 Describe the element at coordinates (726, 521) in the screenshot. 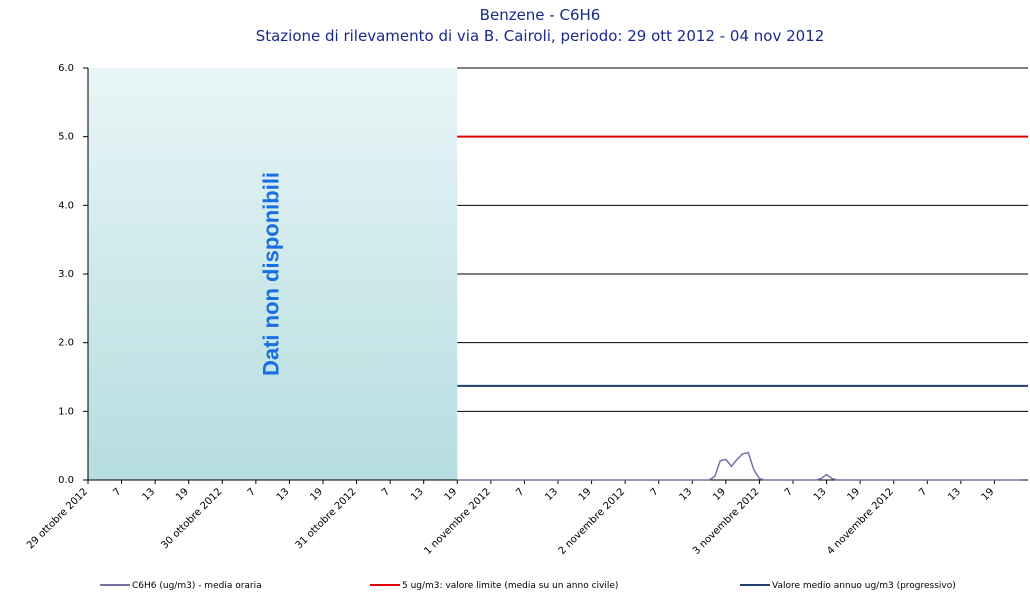

I see `x-tick-label: 3 novembre 2012` at that location.